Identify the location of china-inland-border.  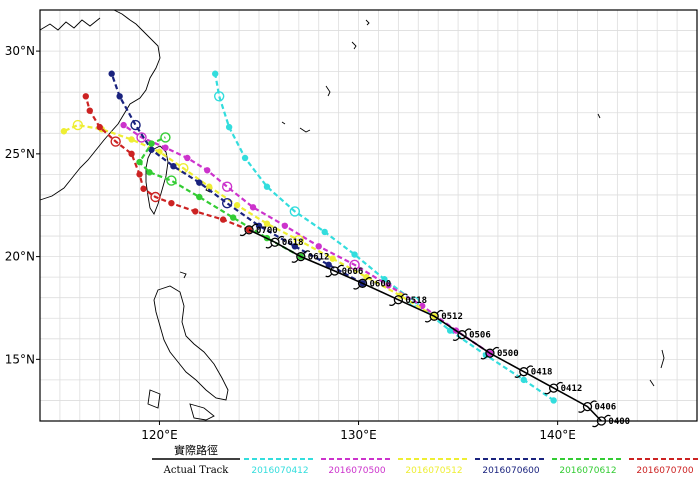
(70, 24).